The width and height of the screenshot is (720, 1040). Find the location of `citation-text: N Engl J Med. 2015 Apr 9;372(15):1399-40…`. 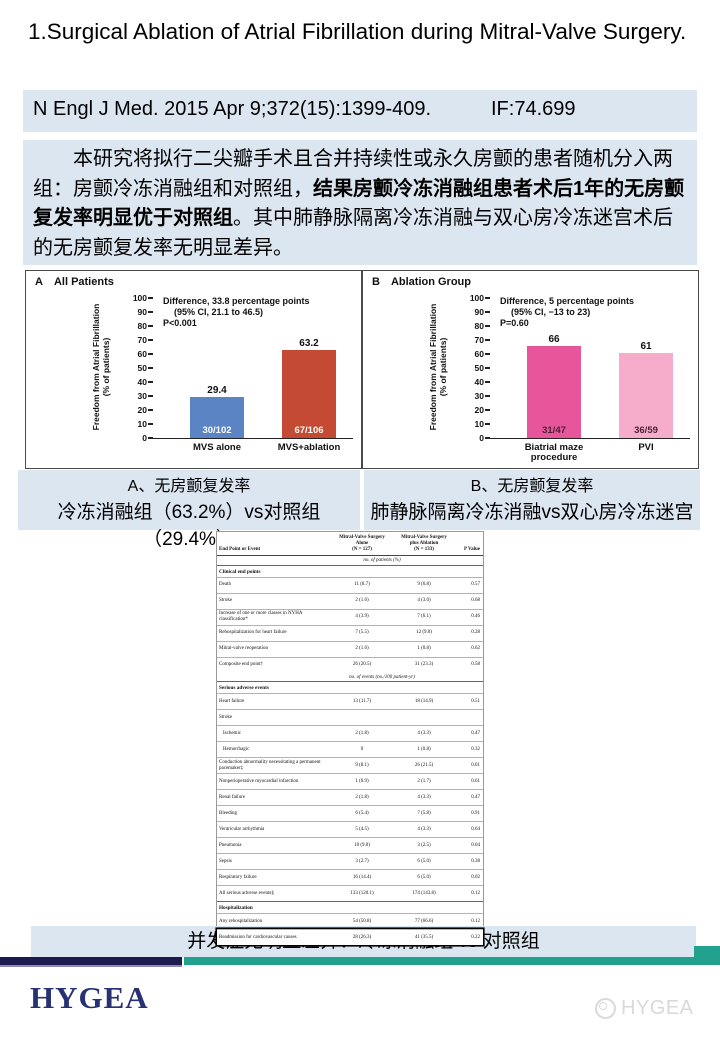

citation-text: N Engl J Med. 2015 Apr 9;372(15):1399-40… is located at coordinates (232, 109).